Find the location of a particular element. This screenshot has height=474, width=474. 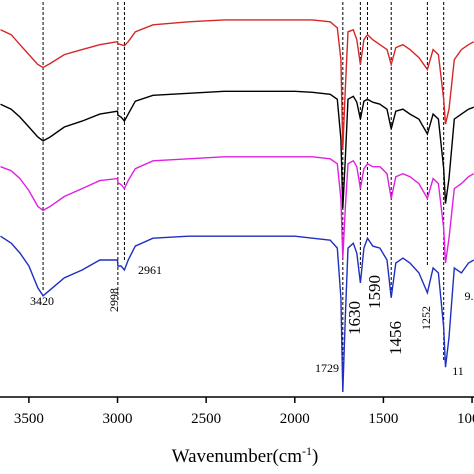

x-label-sup: -1 is located at coordinates (307, 451).